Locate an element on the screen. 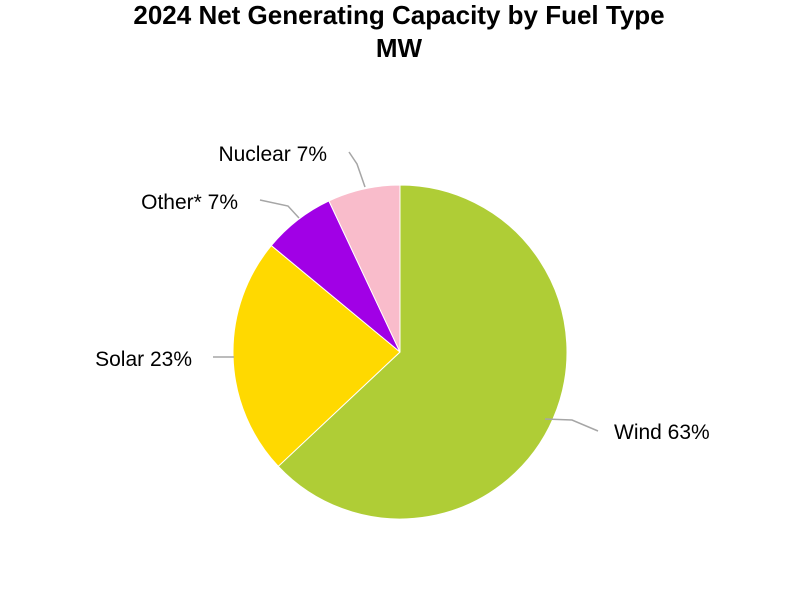 The height and width of the screenshot is (609, 800). chart-subtitle: MW is located at coordinates (399, 48).